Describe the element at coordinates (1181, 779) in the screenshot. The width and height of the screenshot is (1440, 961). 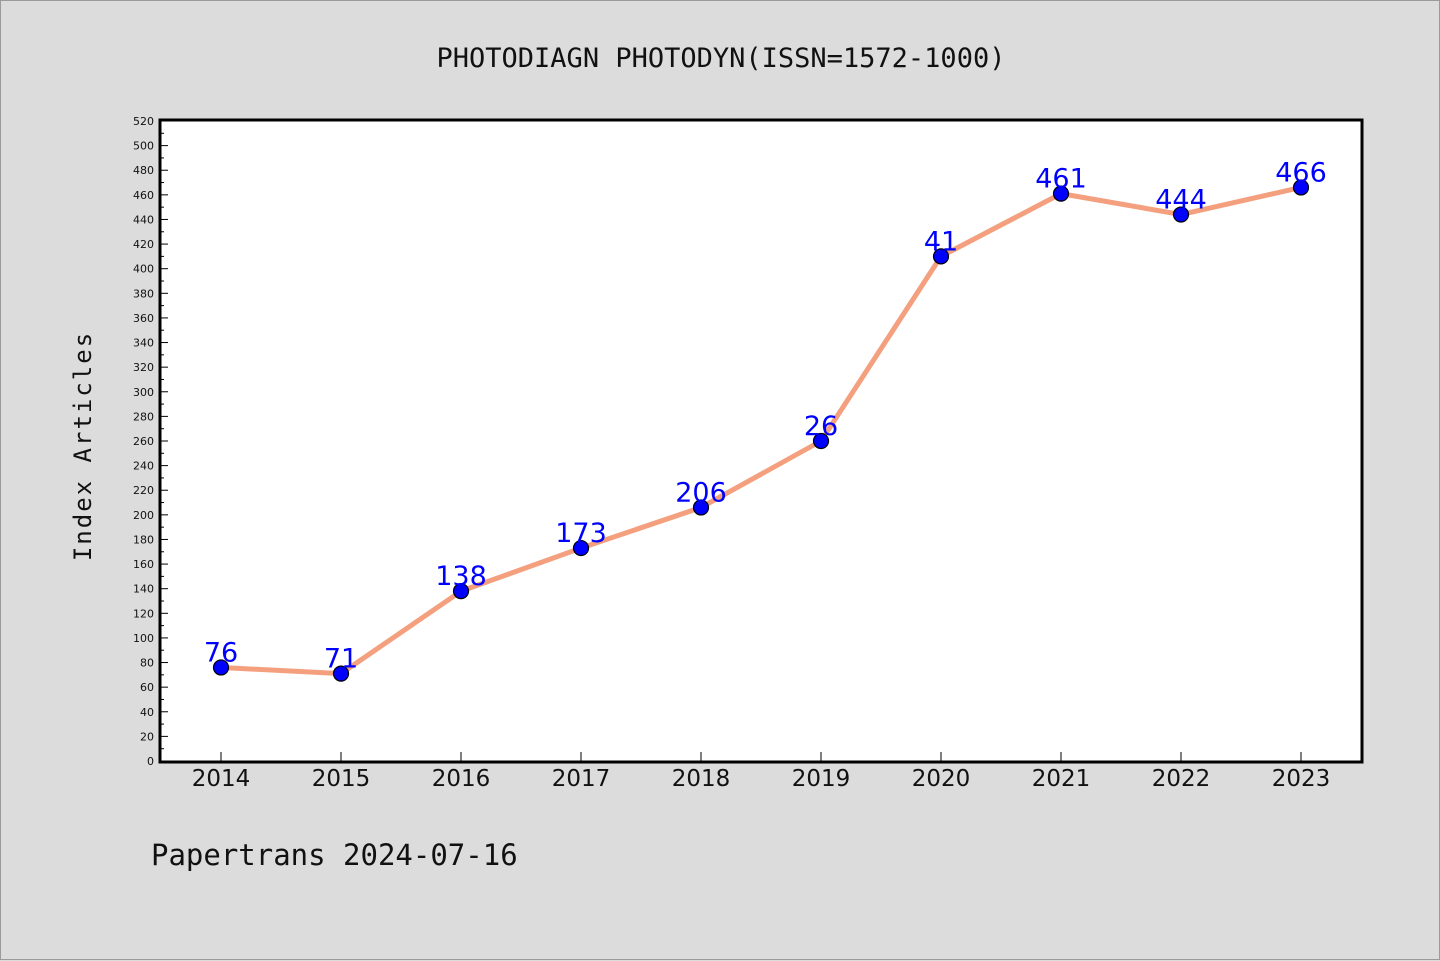
I see `x-tick-label: 2022` at that location.